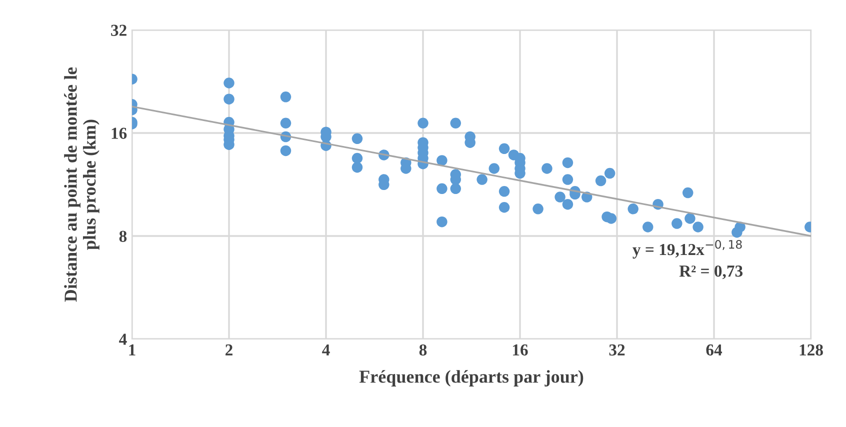 The height and width of the screenshot is (427, 846). I want to click on y-tick-label: 32, so click(118, 30).